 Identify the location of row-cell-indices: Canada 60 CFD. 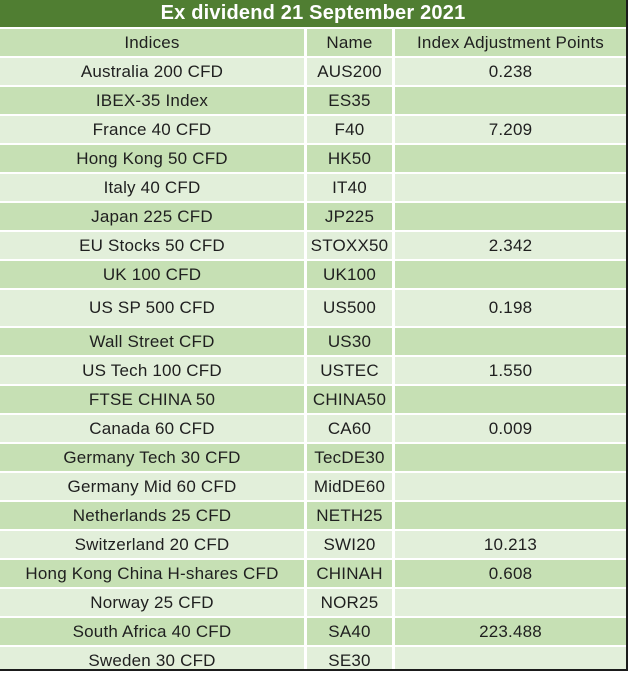
(153, 429).